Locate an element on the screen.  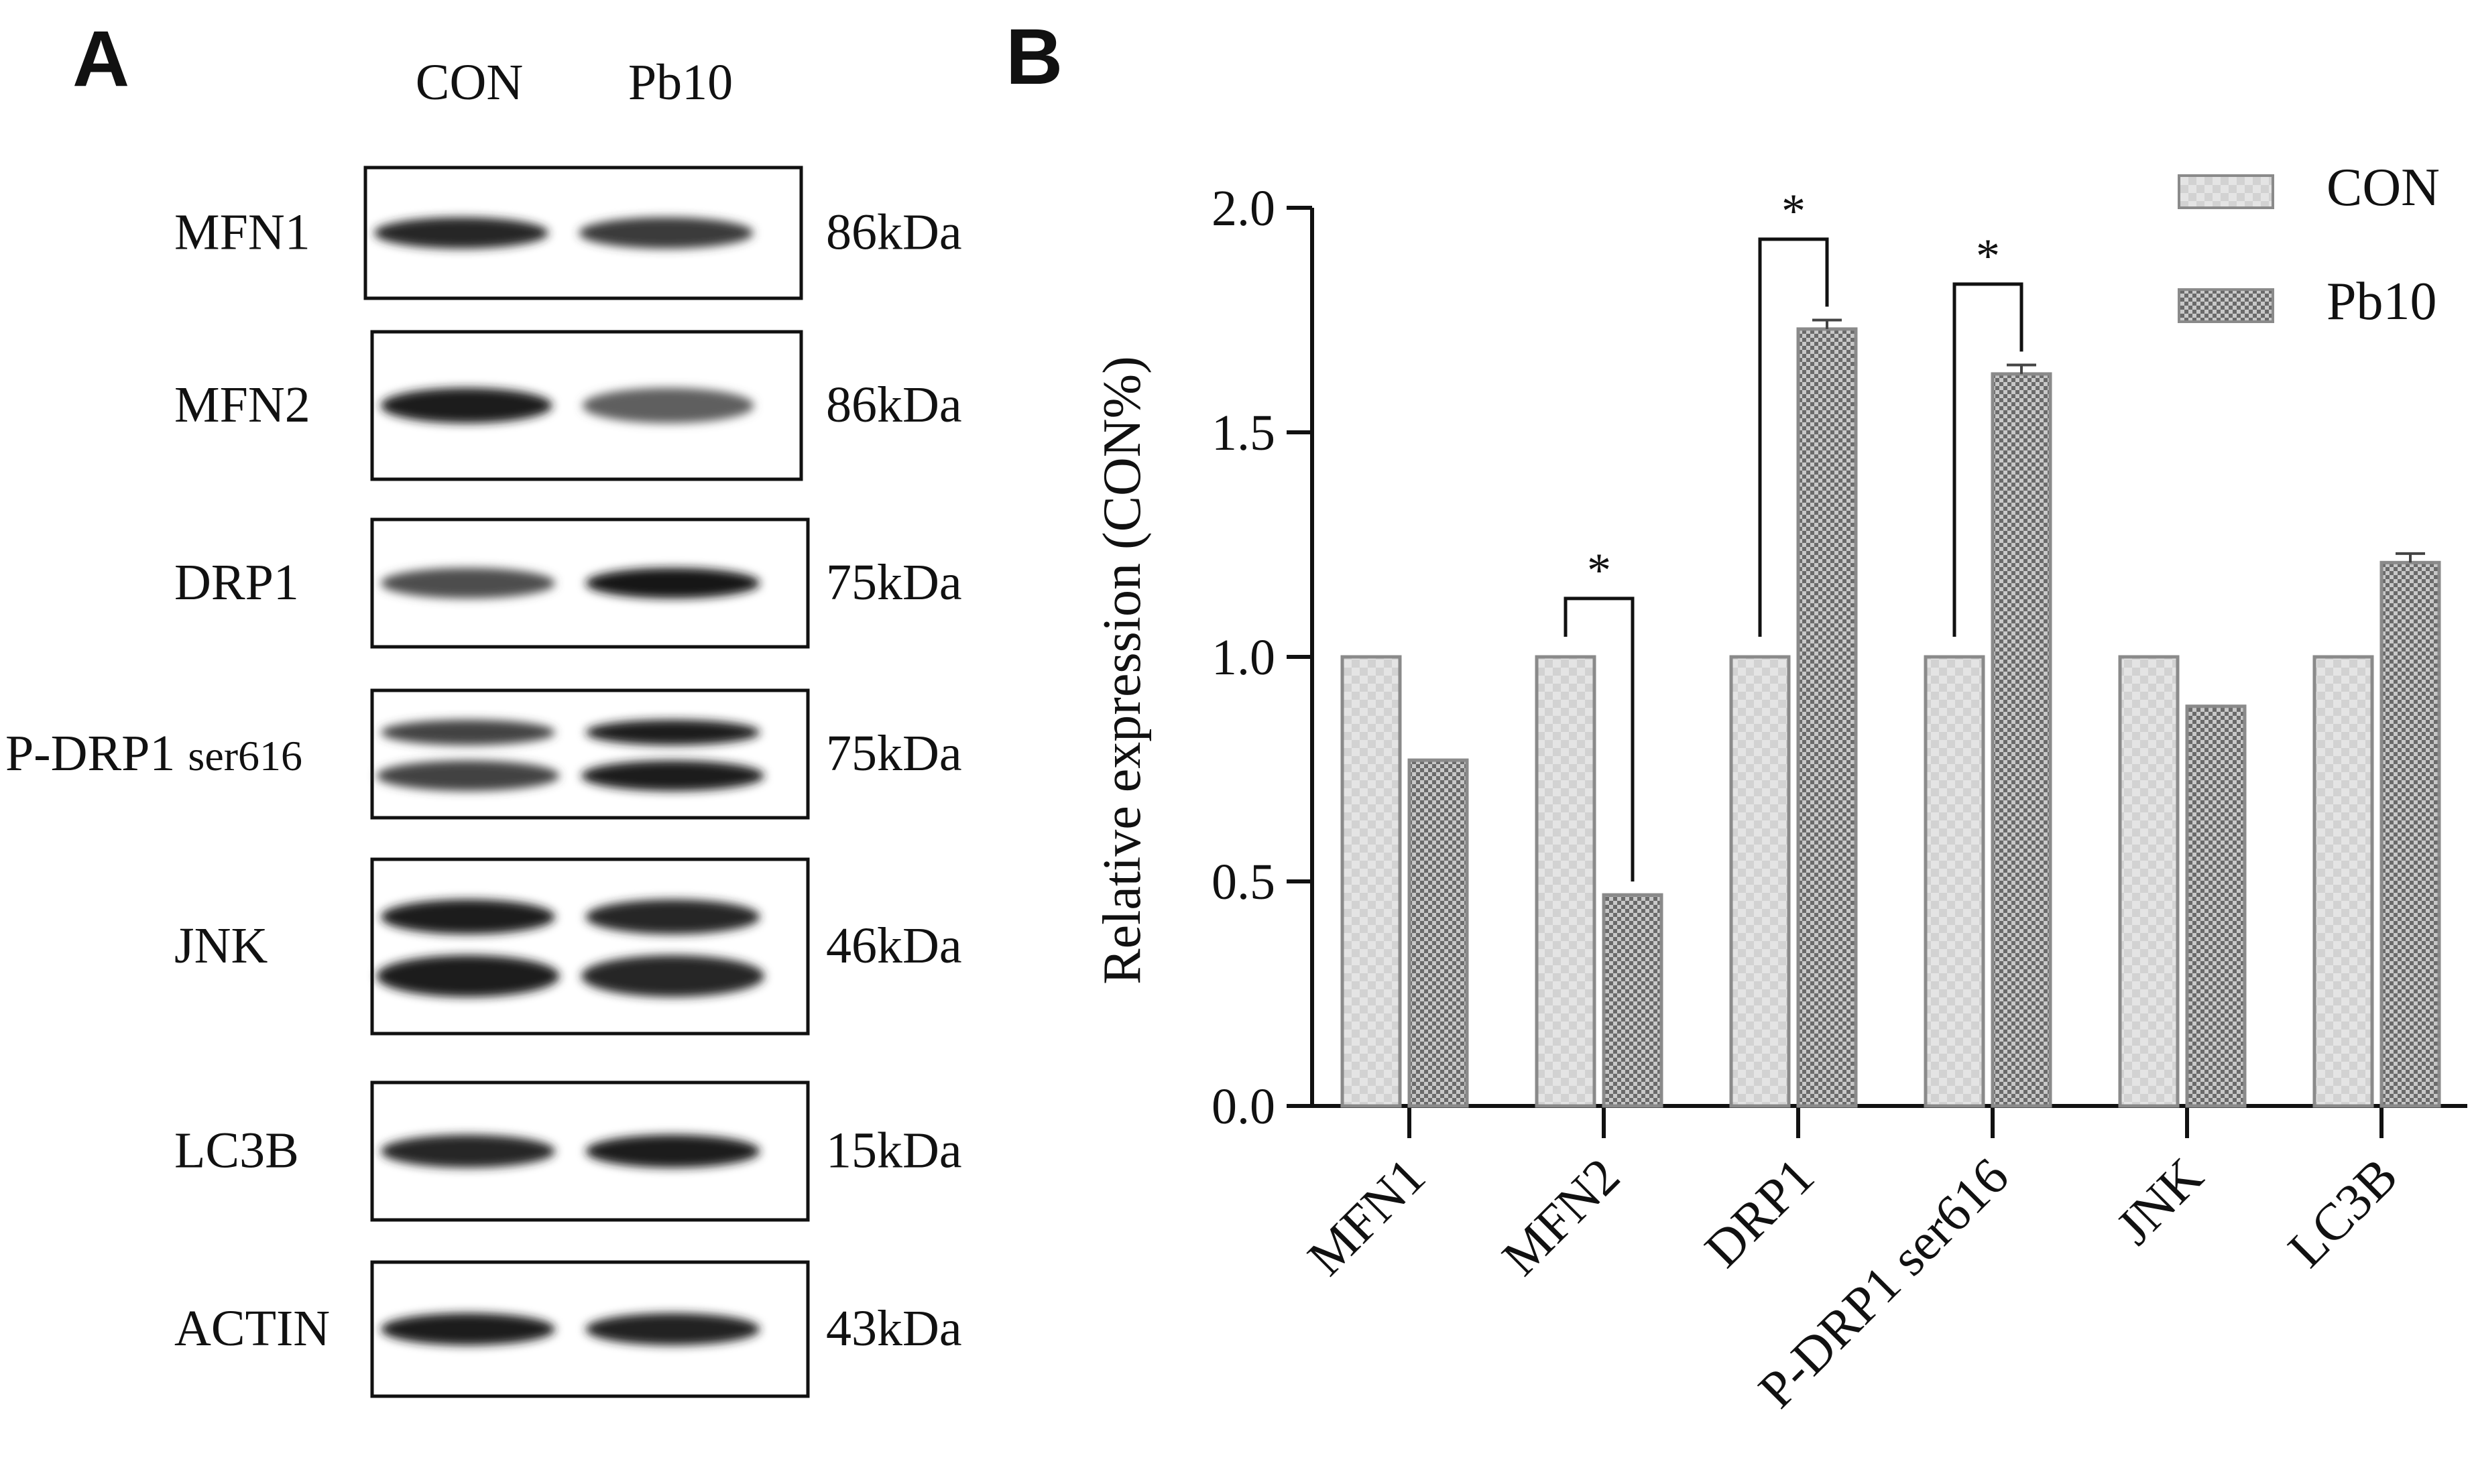
y-tick-label: 2.0 is located at coordinates (1243, 208).